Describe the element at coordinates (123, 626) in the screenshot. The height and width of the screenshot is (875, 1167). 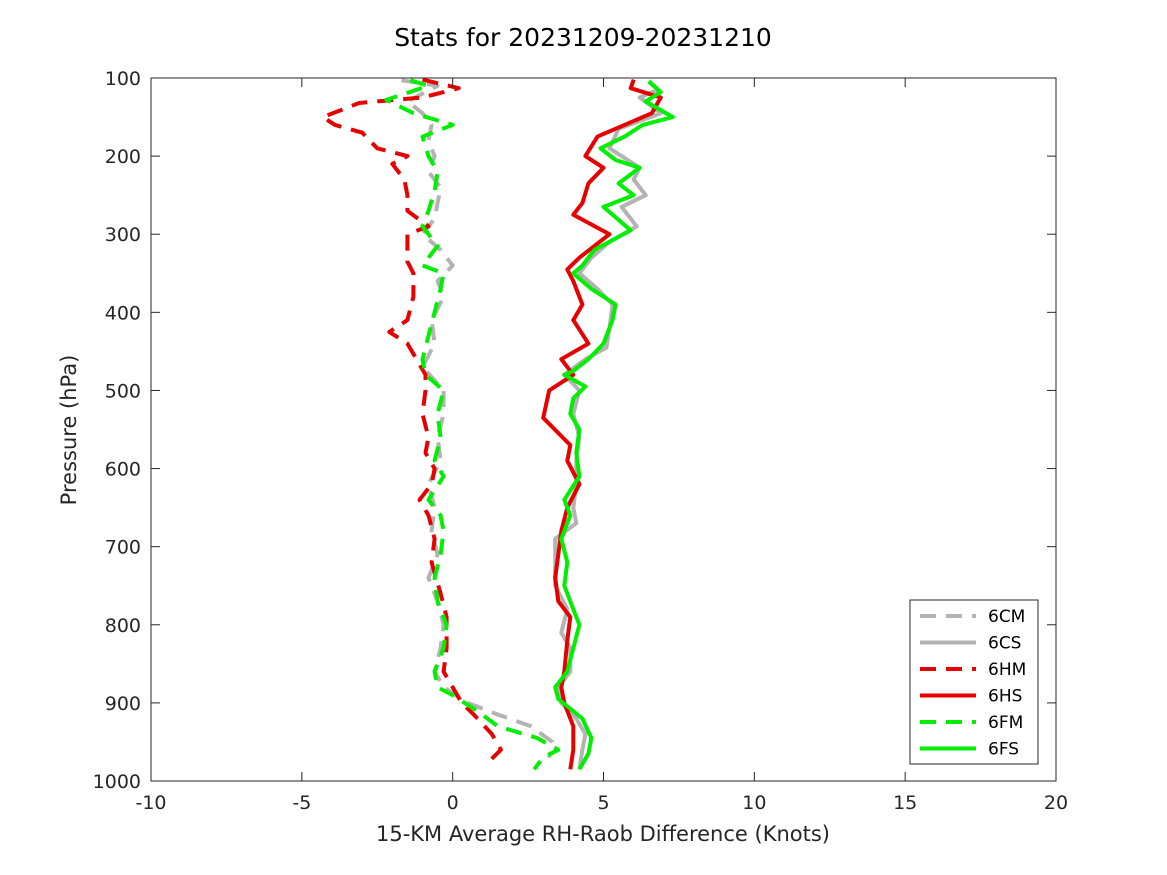
I see `y-tick-label: 800` at that location.